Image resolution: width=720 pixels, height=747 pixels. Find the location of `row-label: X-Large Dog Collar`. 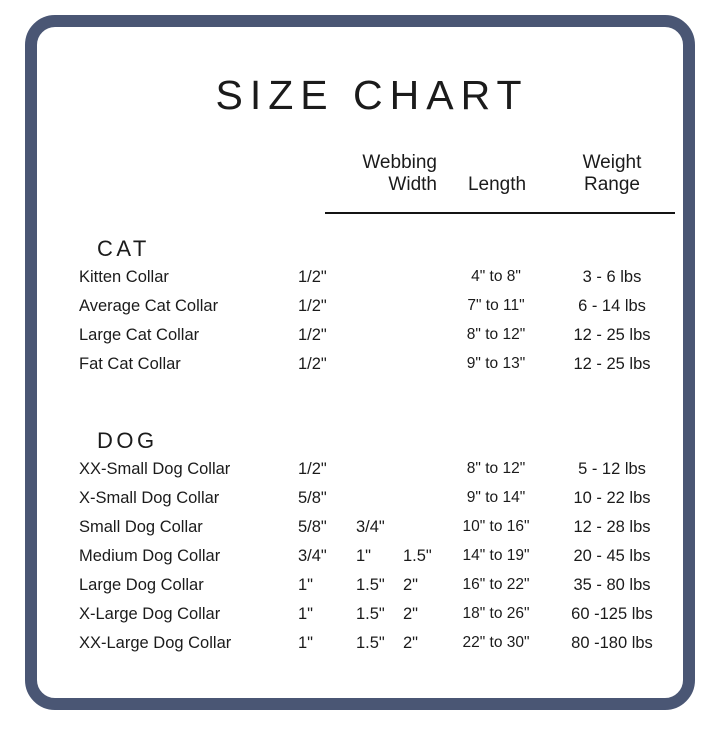

row-label: X-Large Dog Collar is located at coordinates (150, 614).